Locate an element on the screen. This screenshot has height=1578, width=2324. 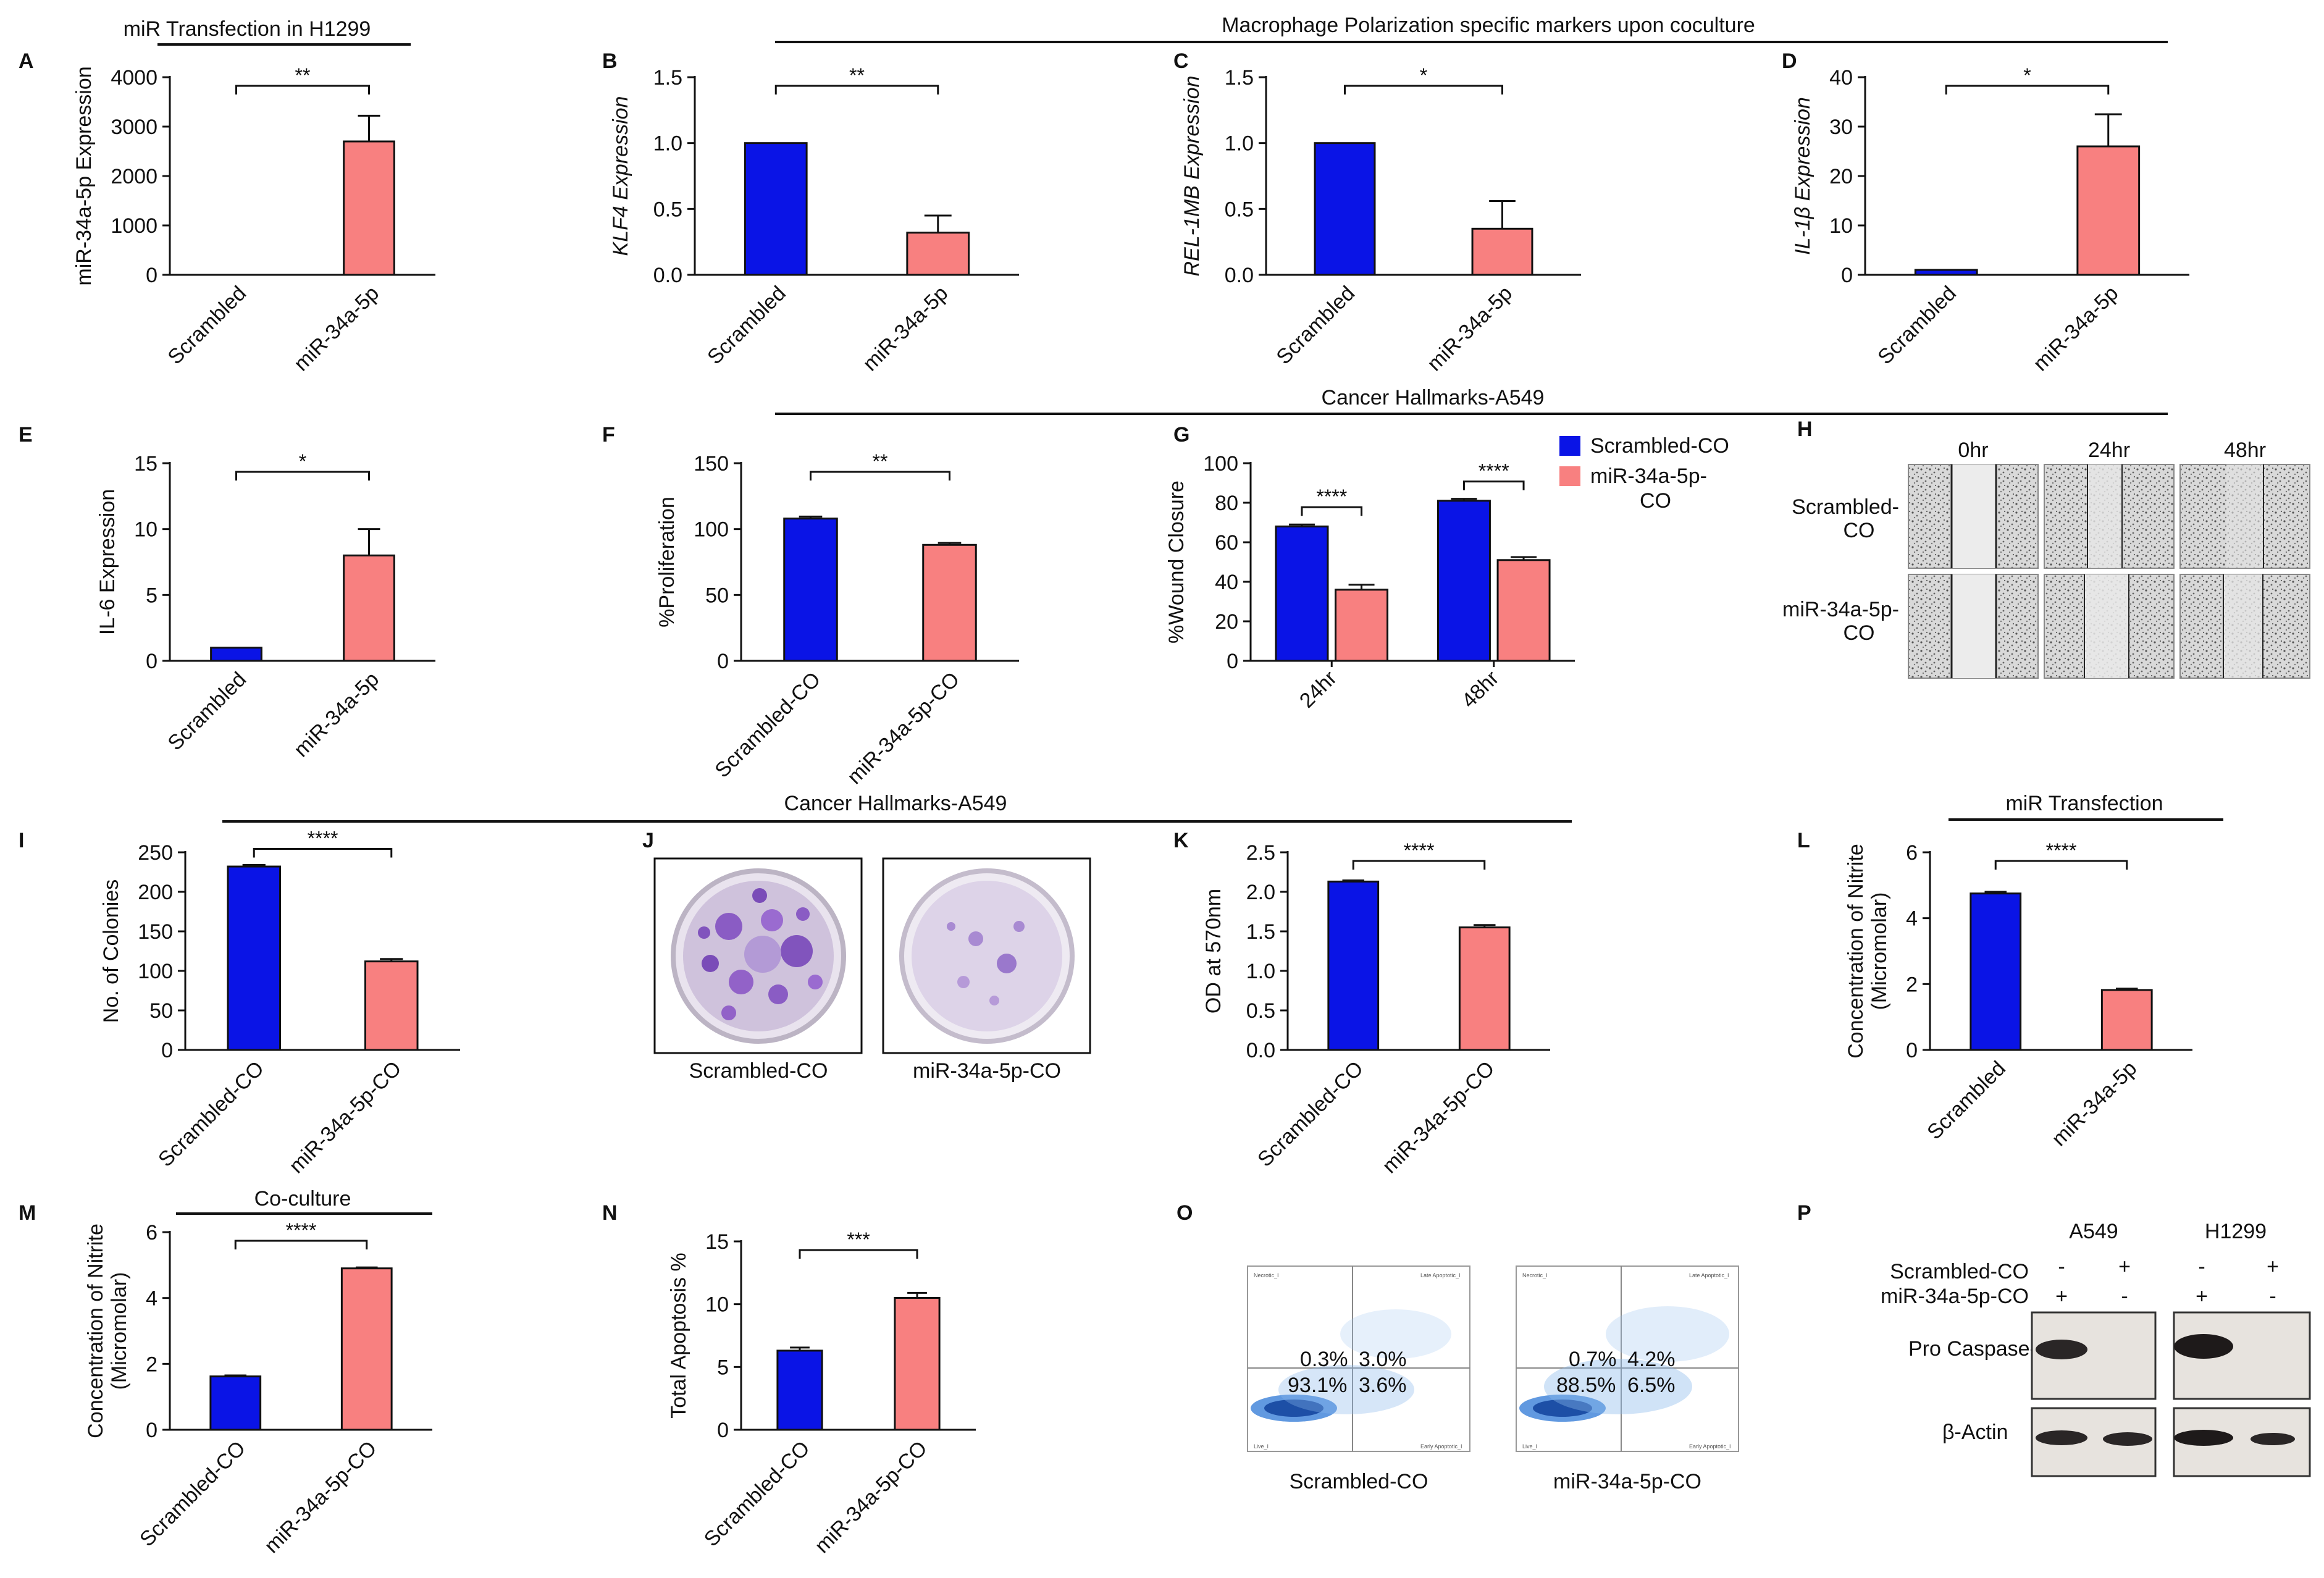
y-tick-label-a: 1000 is located at coordinates (134, 226).